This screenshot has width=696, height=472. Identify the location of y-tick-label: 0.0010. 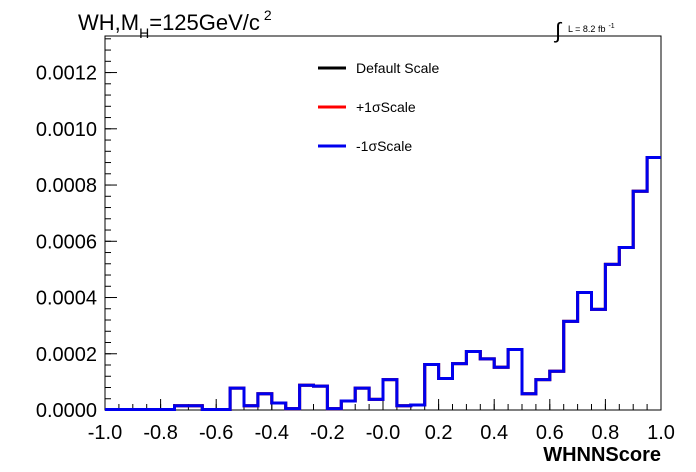
(66, 130).